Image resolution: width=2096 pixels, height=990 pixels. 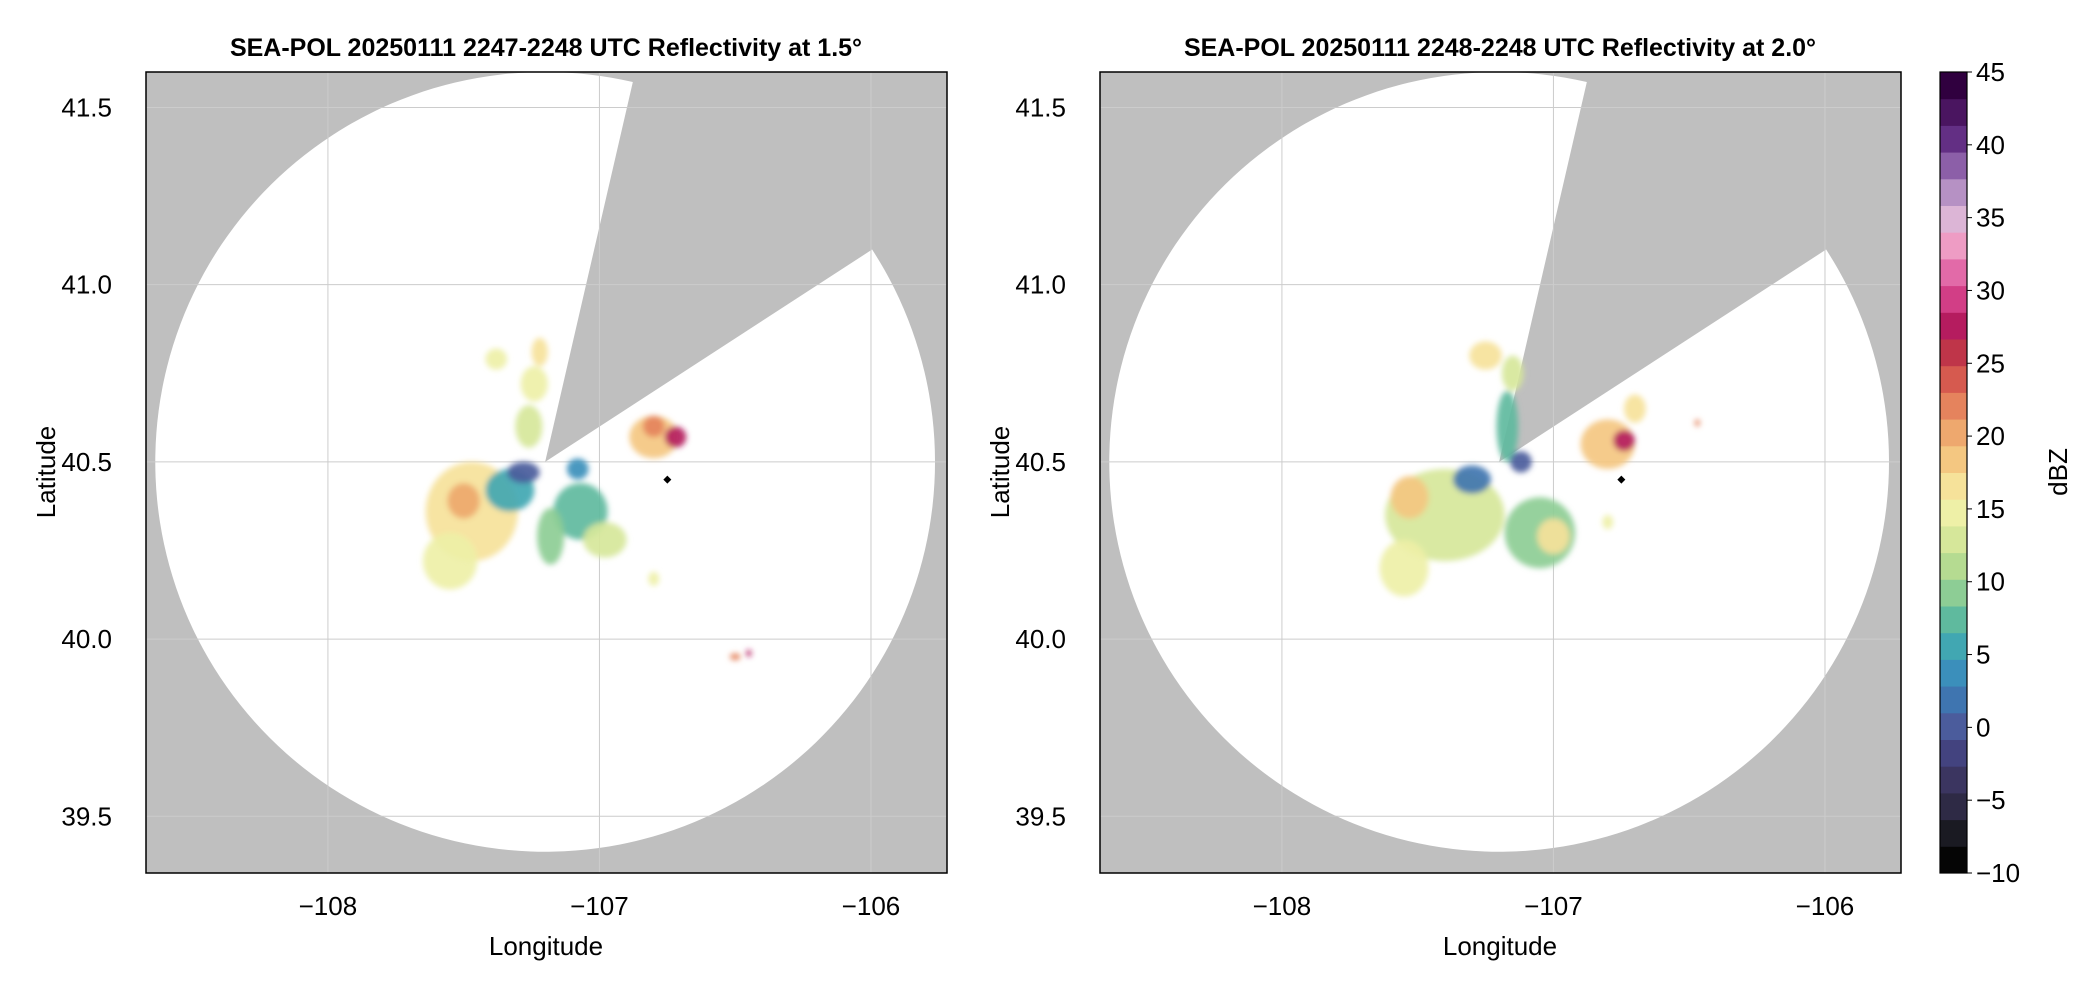 I want to click on colorbar-tick-label: 15, so click(x=1990, y=509).